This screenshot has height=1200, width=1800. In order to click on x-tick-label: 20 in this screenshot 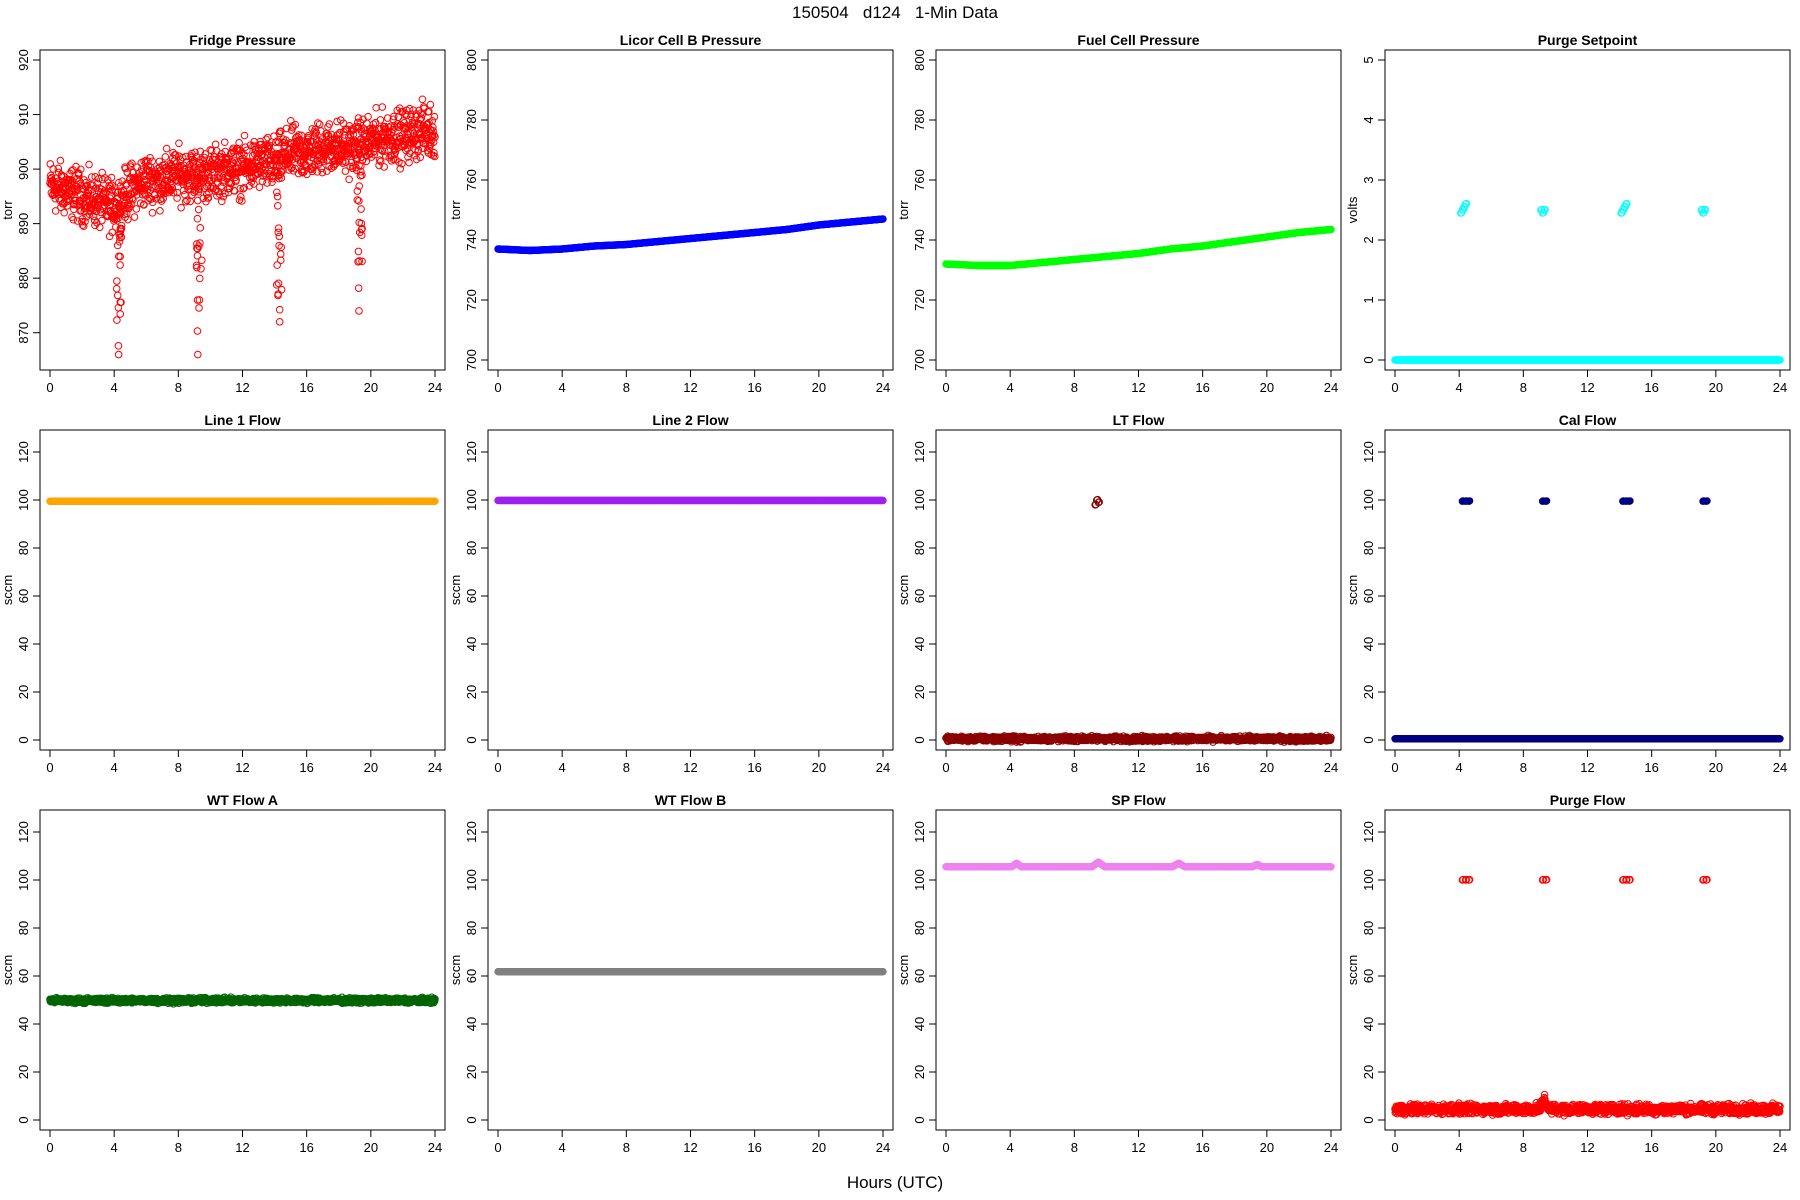, I will do `click(819, 387)`.